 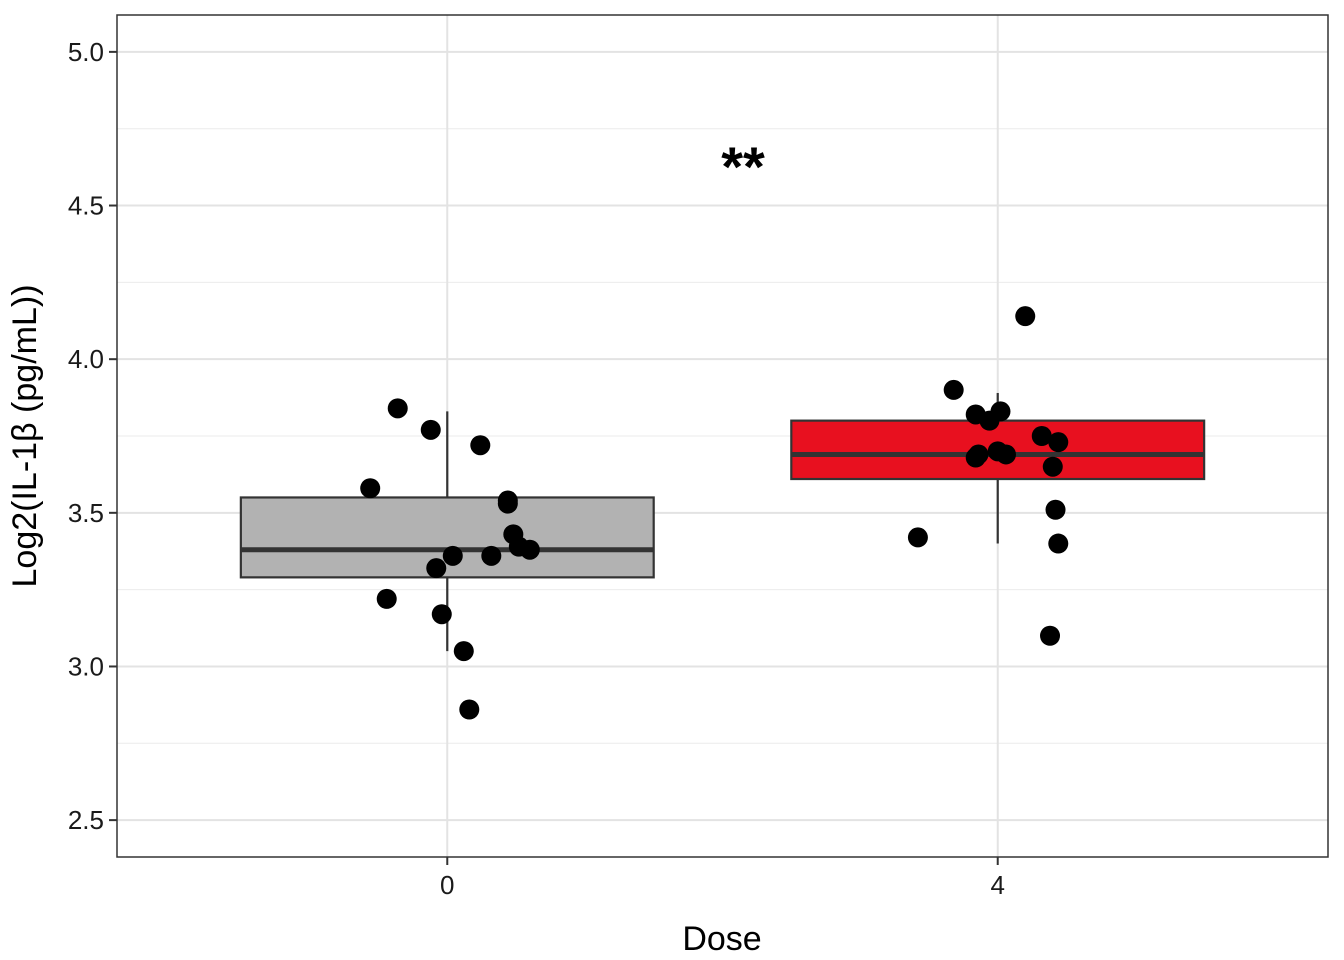 What do you see at coordinates (86, 359) in the screenshot?
I see `y-tick-label: 4.0` at bounding box center [86, 359].